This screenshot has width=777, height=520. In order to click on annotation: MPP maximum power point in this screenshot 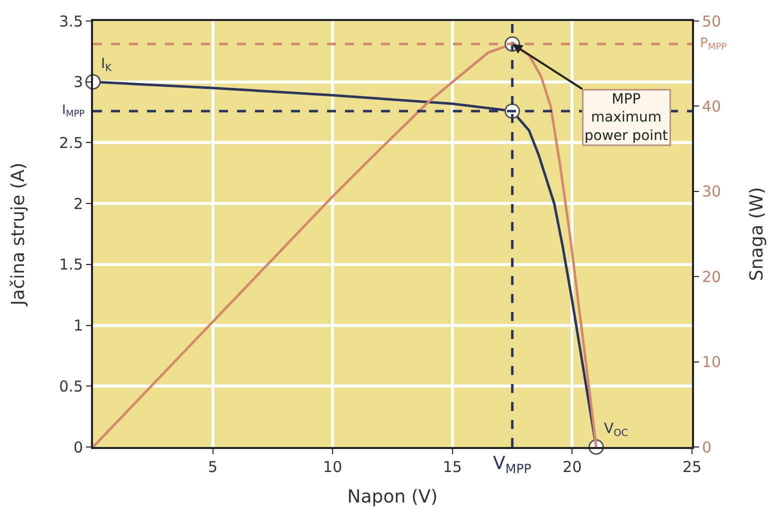, I will do `click(626, 118)`.